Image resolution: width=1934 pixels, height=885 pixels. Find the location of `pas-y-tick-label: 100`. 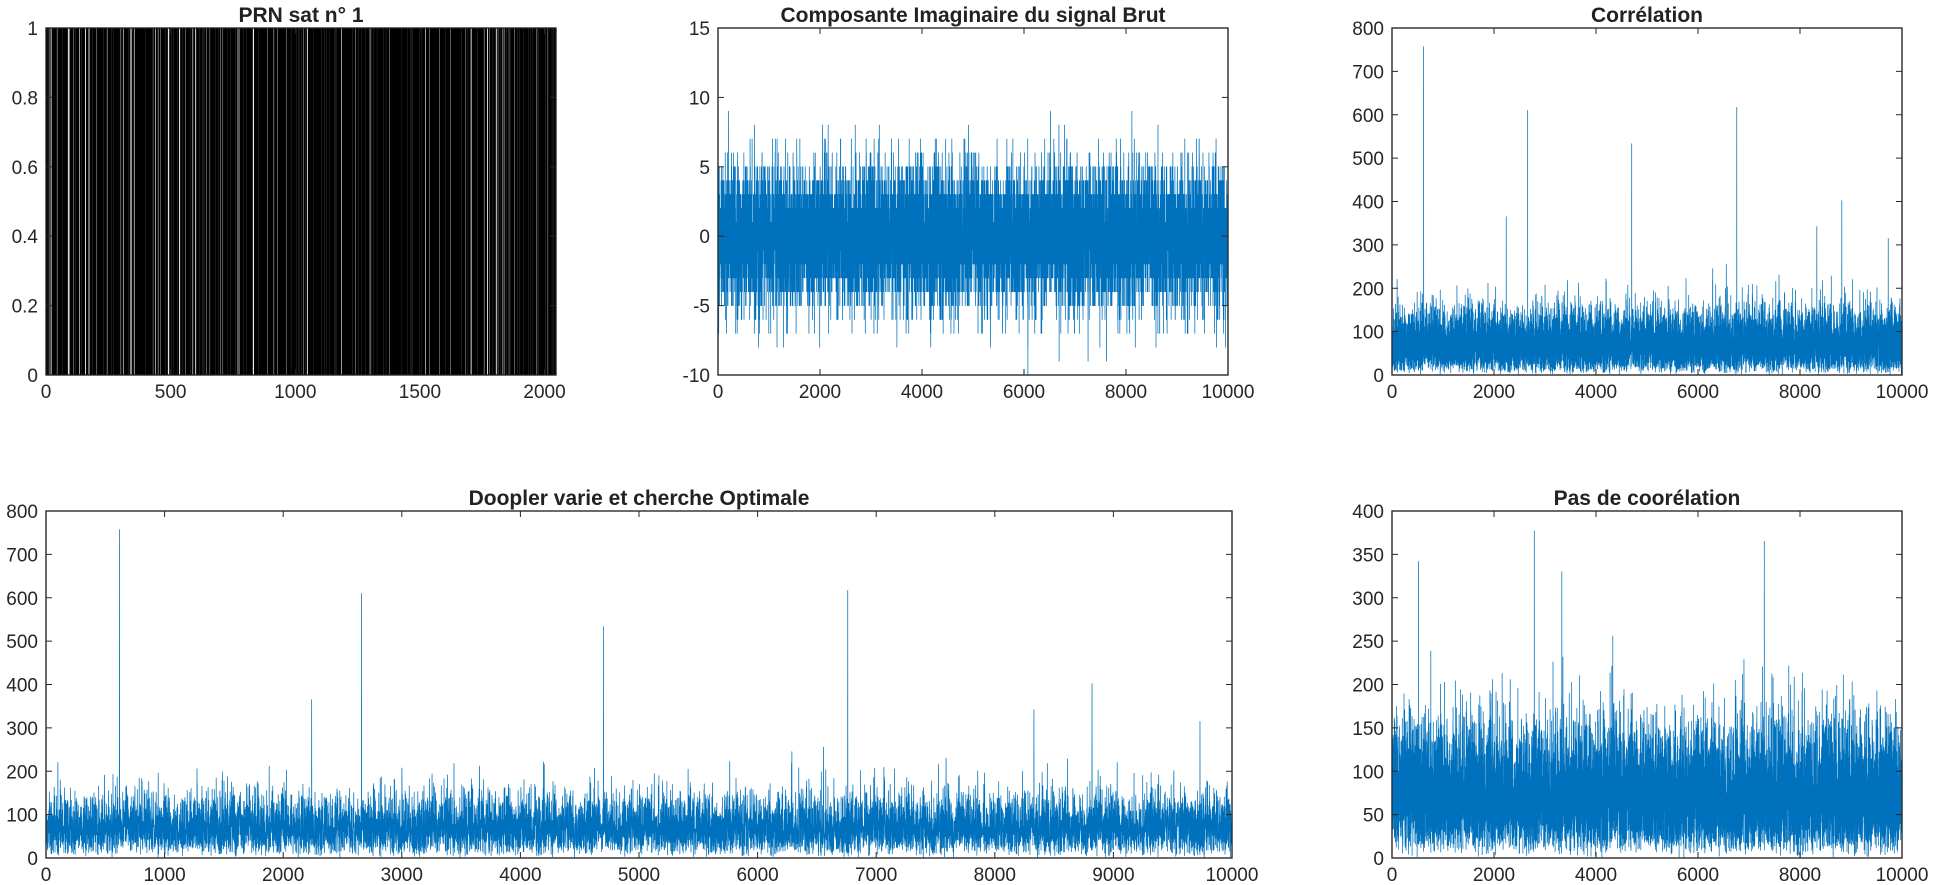

pas-y-tick-label: 100 is located at coordinates (1368, 772).